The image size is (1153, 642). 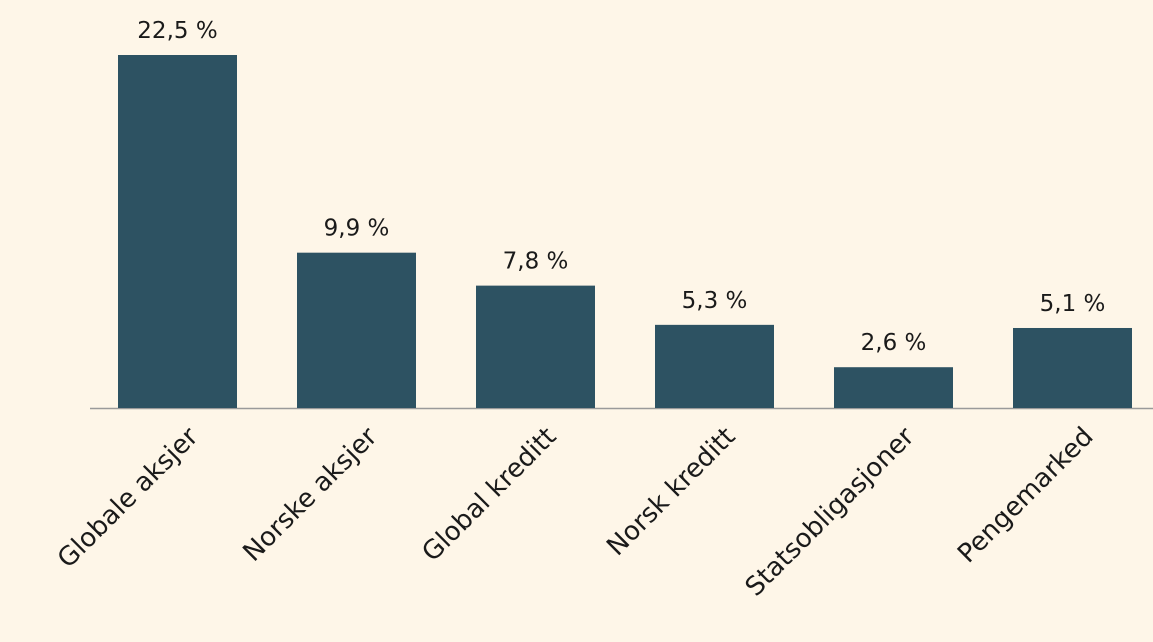 What do you see at coordinates (894, 343) in the screenshot?
I see `value-label: 2,6 %` at bounding box center [894, 343].